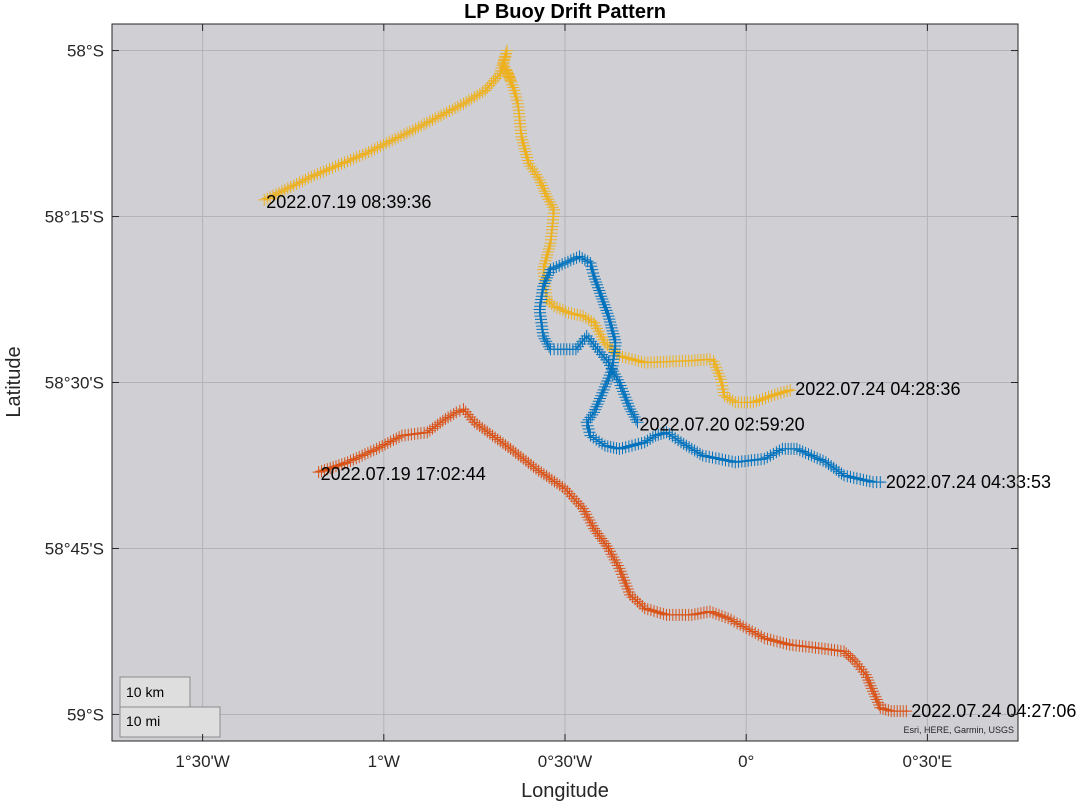  What do you see at coordinates (85, 51) in the screenshot?
I see `y-tick-label: 58°S` at bounding box center [85, 51].